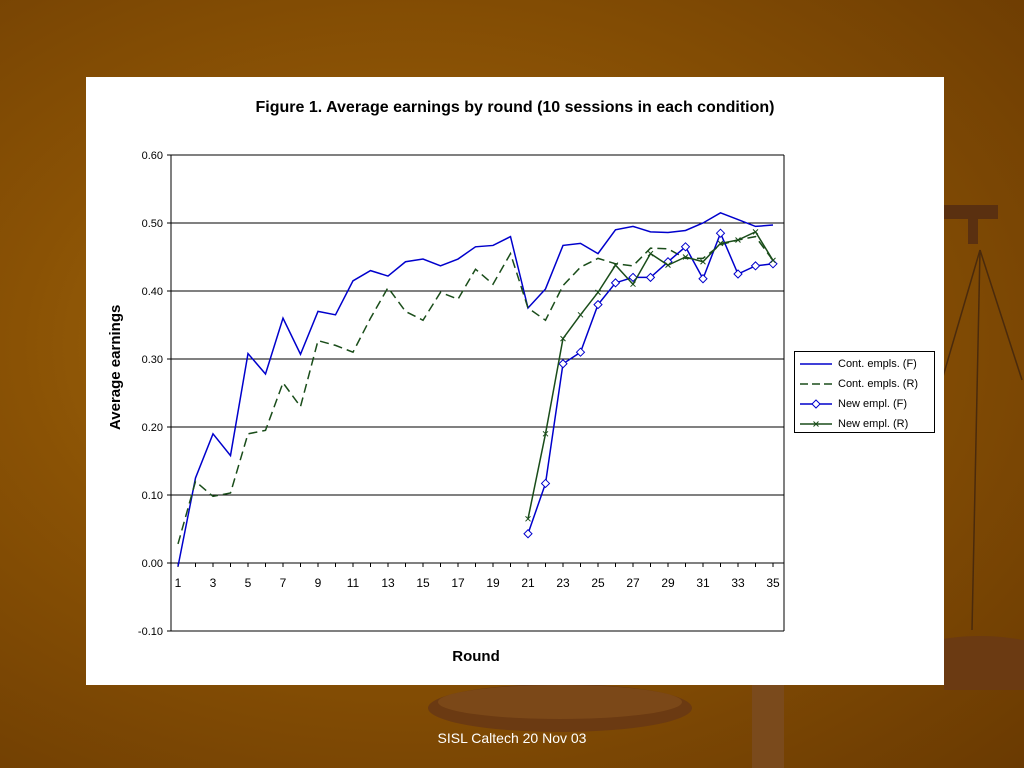  What do you see at coordinates (878, 384) in the screenshot?
I see `legend-label: Cont. empls. (R)` at bounding box center [878, 384].